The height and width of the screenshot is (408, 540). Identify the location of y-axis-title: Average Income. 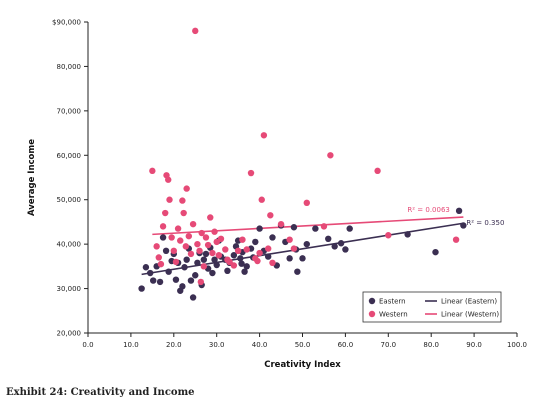
(32, 177).